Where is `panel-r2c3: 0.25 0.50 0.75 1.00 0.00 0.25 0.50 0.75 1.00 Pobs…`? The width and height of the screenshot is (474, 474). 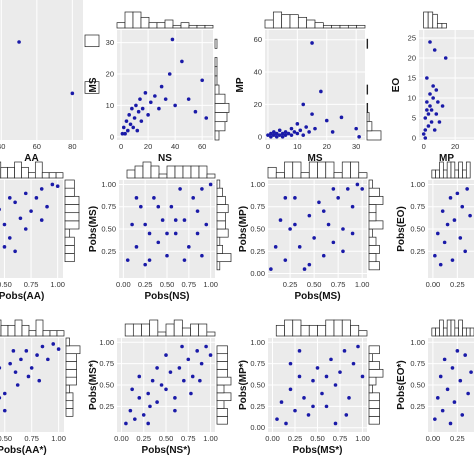
panel-r2c3: 0.25 0.50 0.75 1.00 0.00 0.25 0.50 0.75 1.00 Pobs… is located at coordinates (311, 231).